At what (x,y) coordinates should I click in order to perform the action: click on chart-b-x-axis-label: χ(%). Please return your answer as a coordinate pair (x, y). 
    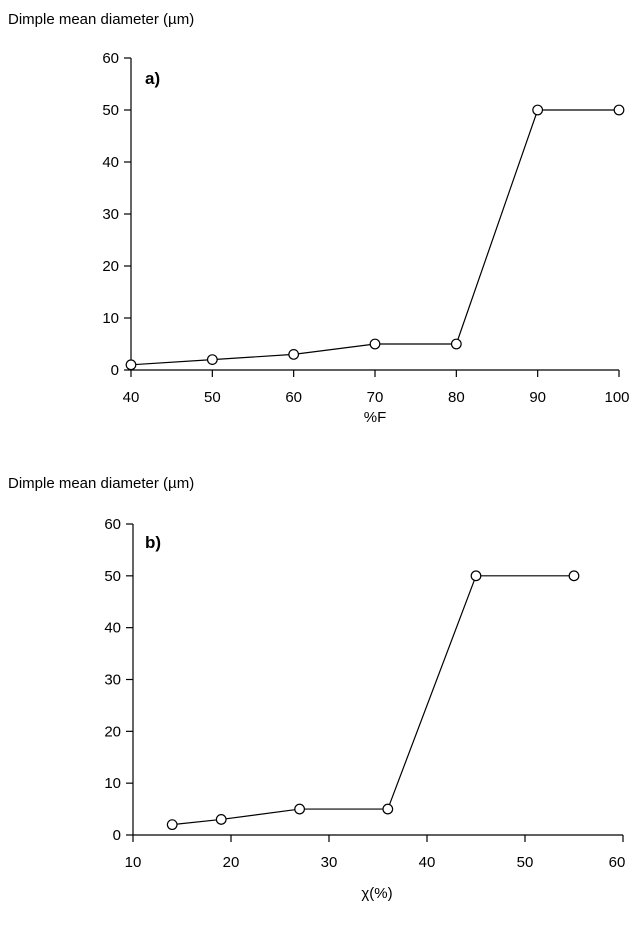
    Looking at the image, I should click on (376, 893).